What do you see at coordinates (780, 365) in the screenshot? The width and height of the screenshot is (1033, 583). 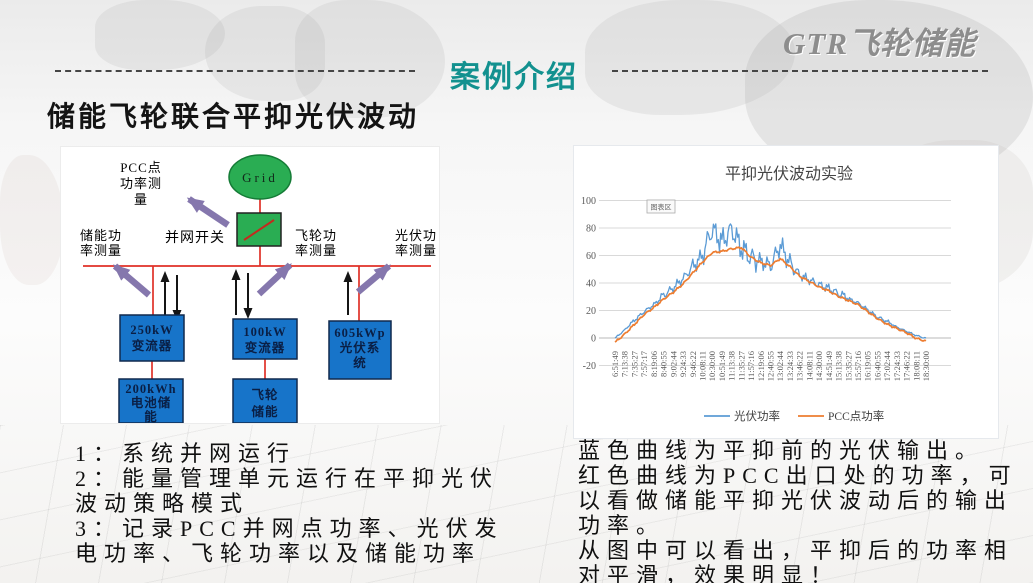 I see `svg-text: 13:02:44` at bounding box center [780, 365].